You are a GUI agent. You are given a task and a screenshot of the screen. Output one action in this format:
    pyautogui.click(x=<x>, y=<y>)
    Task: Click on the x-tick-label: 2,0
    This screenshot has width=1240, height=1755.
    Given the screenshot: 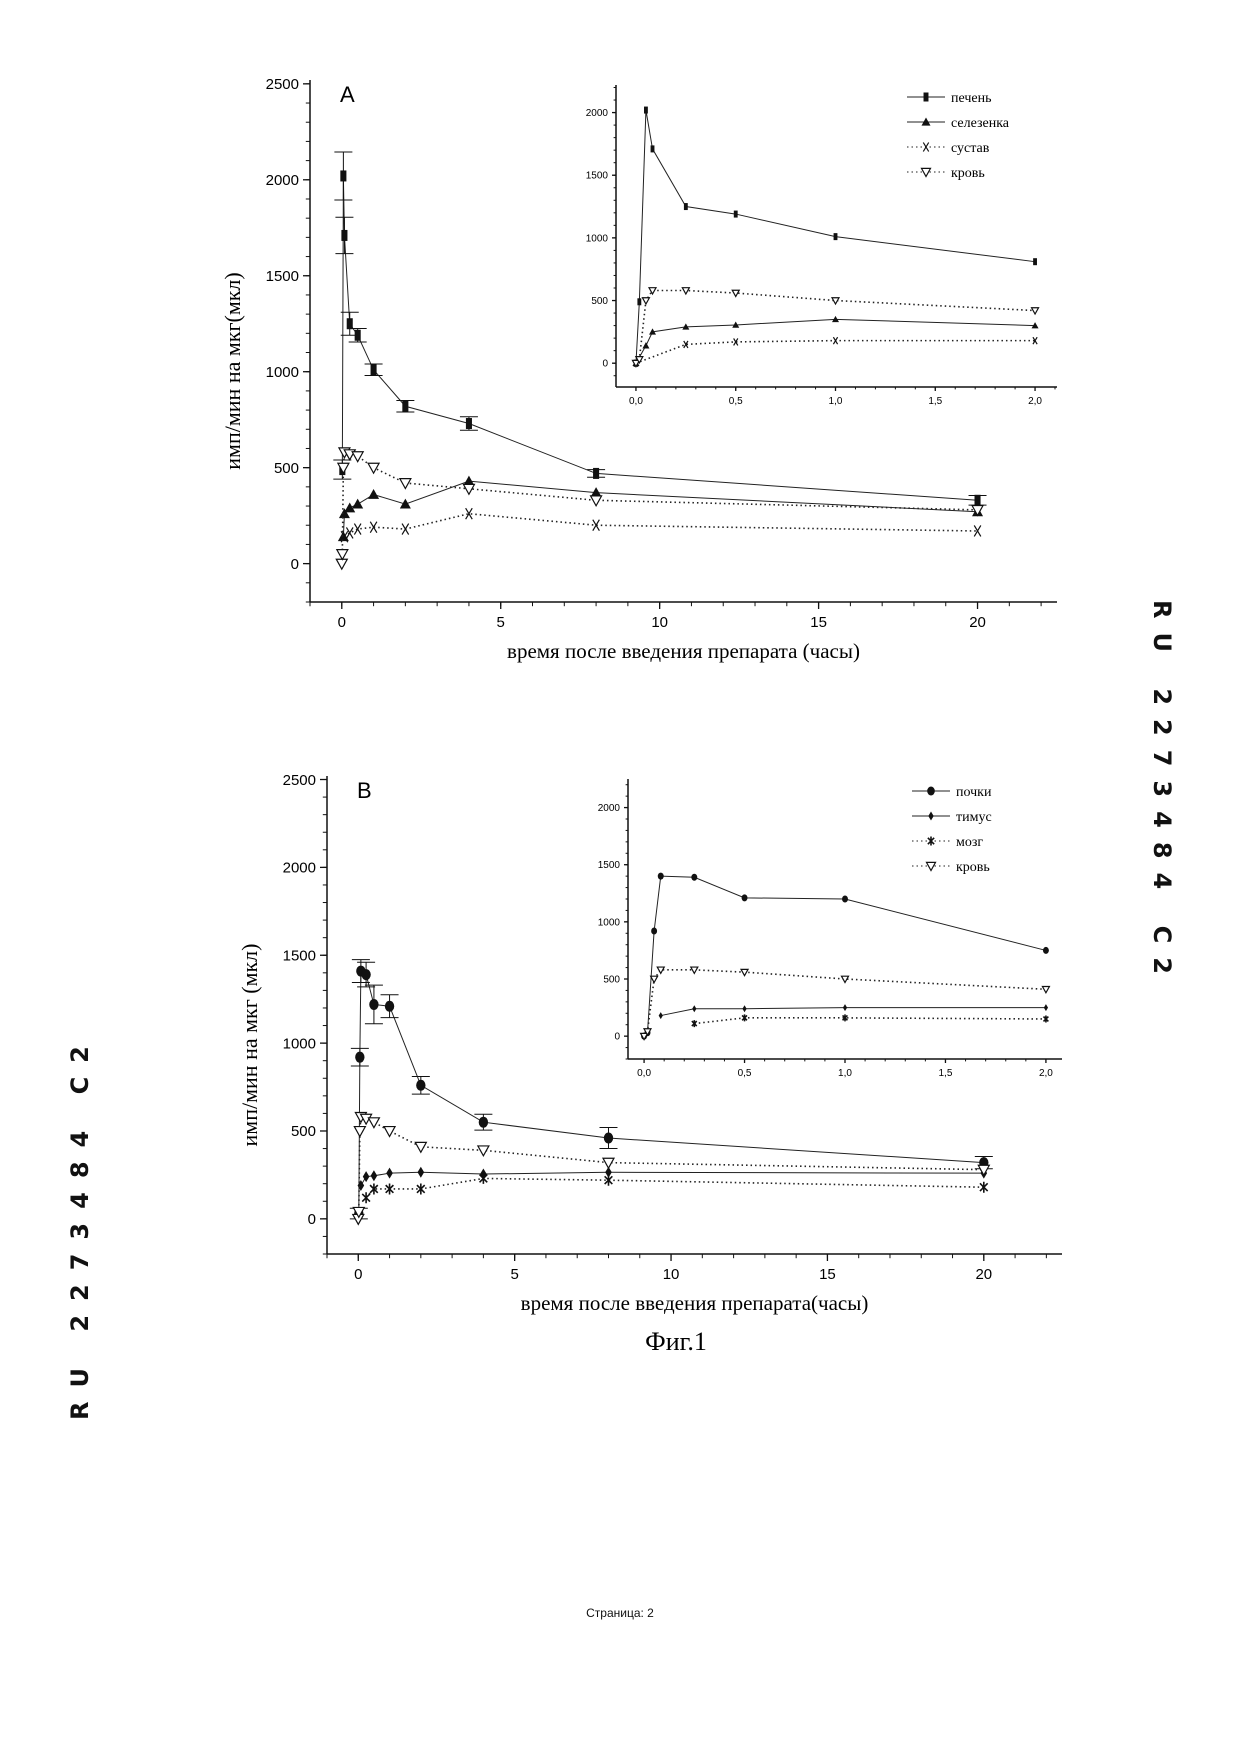 What is the action you would take?
    pyautogui.click(x=1046, y=1073)
    